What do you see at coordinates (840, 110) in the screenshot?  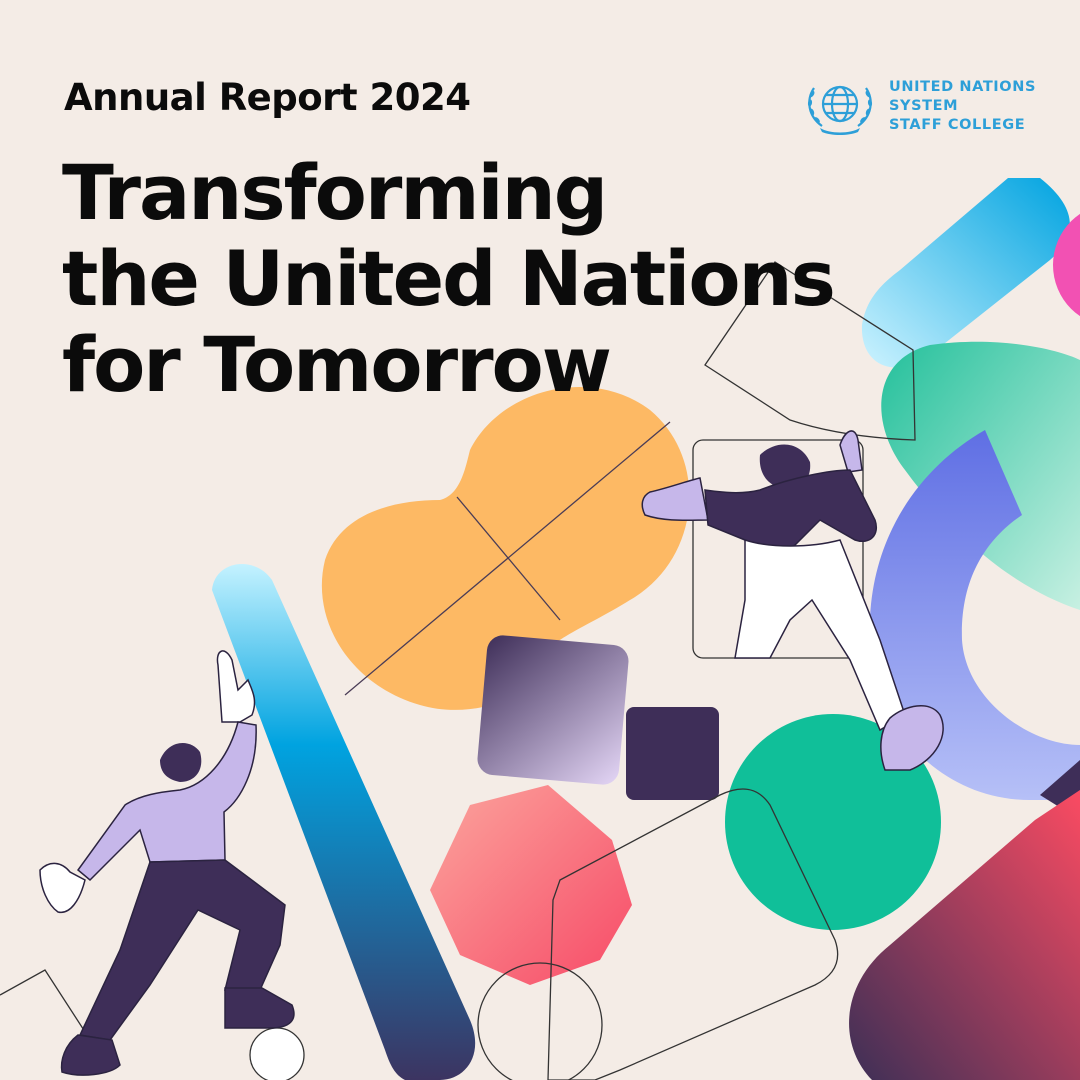 I see `un-emblem-icon` at bounding box center [840, 110].